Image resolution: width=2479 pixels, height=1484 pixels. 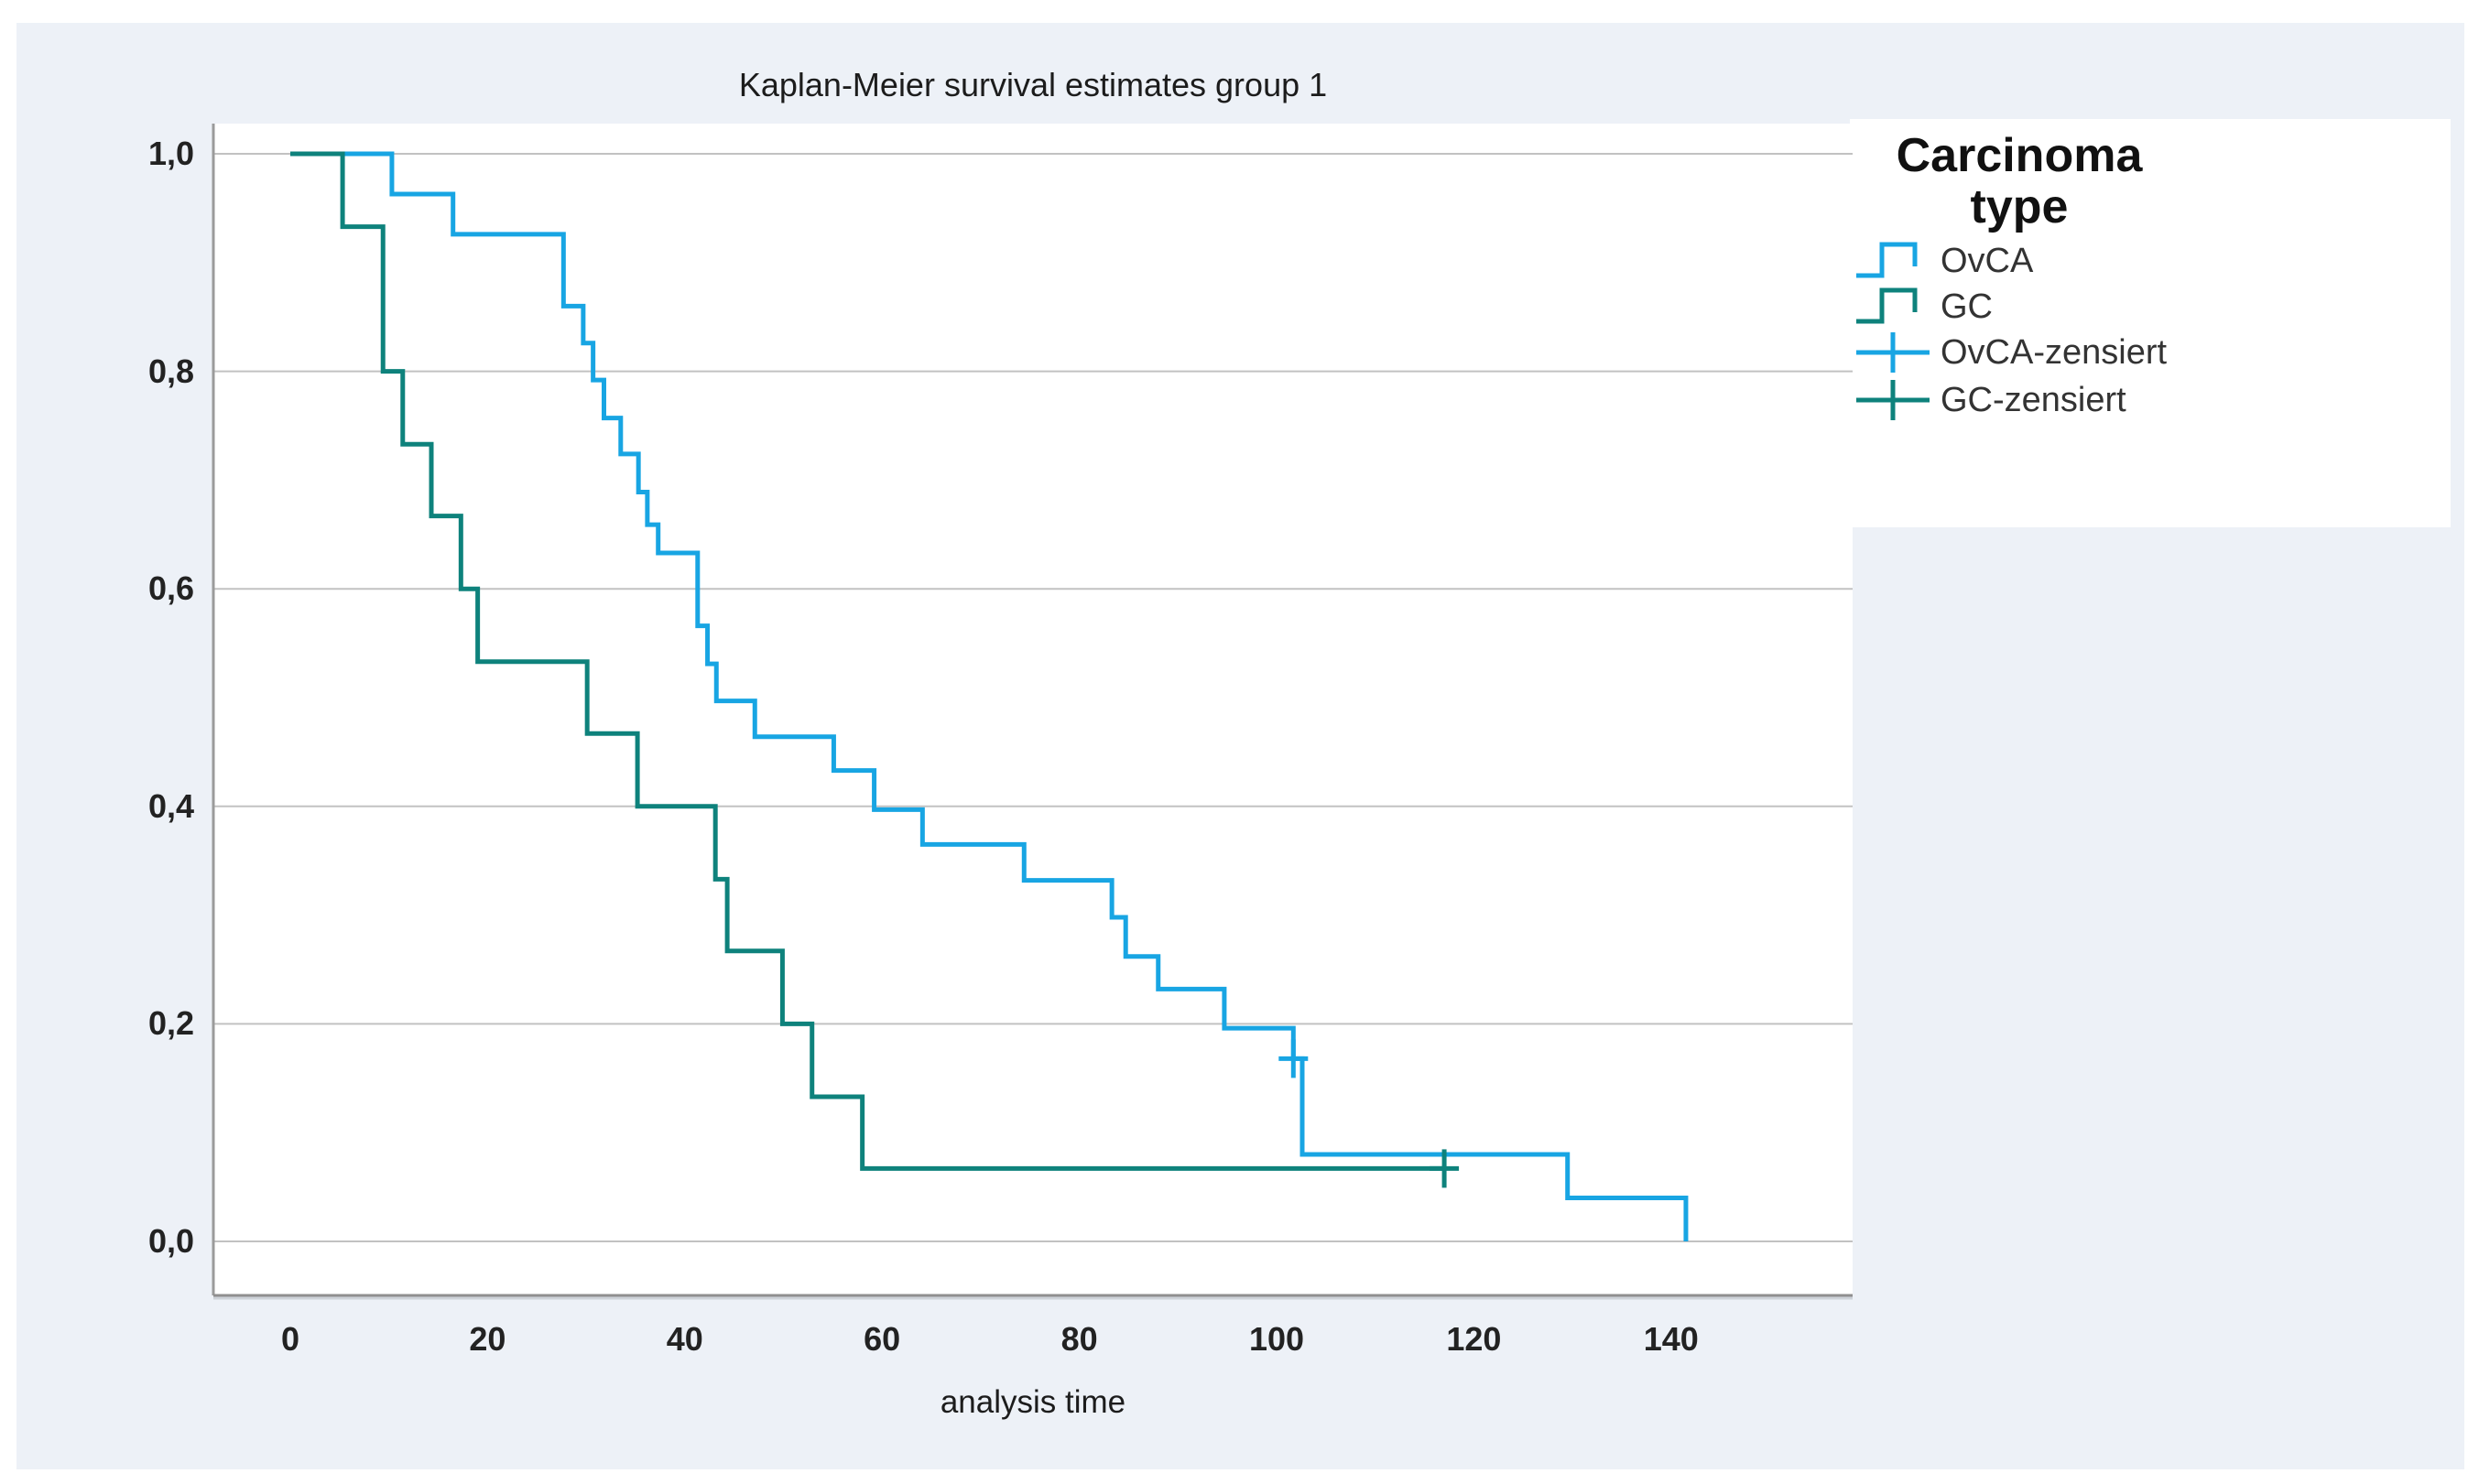 What do you see at coordinates (1033, 85) in the screenshot?
I see `chart-title: Kaplan-Meier survival estimates group 1` at bounding box center [1033, 85].